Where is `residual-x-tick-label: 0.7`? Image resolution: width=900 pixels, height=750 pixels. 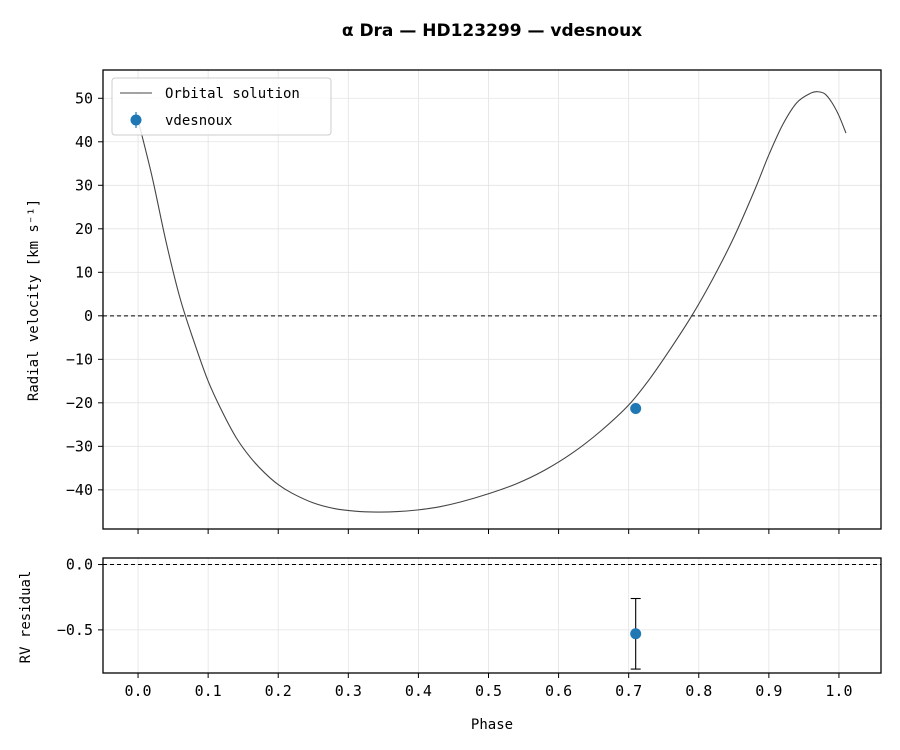
residual-x-tick-label: 0.7 is located at coordinates (628, 691).